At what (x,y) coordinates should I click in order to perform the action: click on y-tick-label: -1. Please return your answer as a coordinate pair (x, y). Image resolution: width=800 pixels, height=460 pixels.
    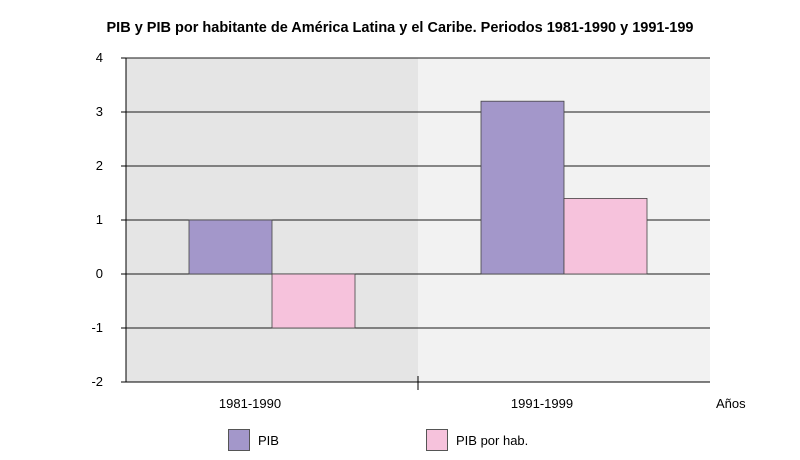
    Looking at the image, I should click on (97, 327).